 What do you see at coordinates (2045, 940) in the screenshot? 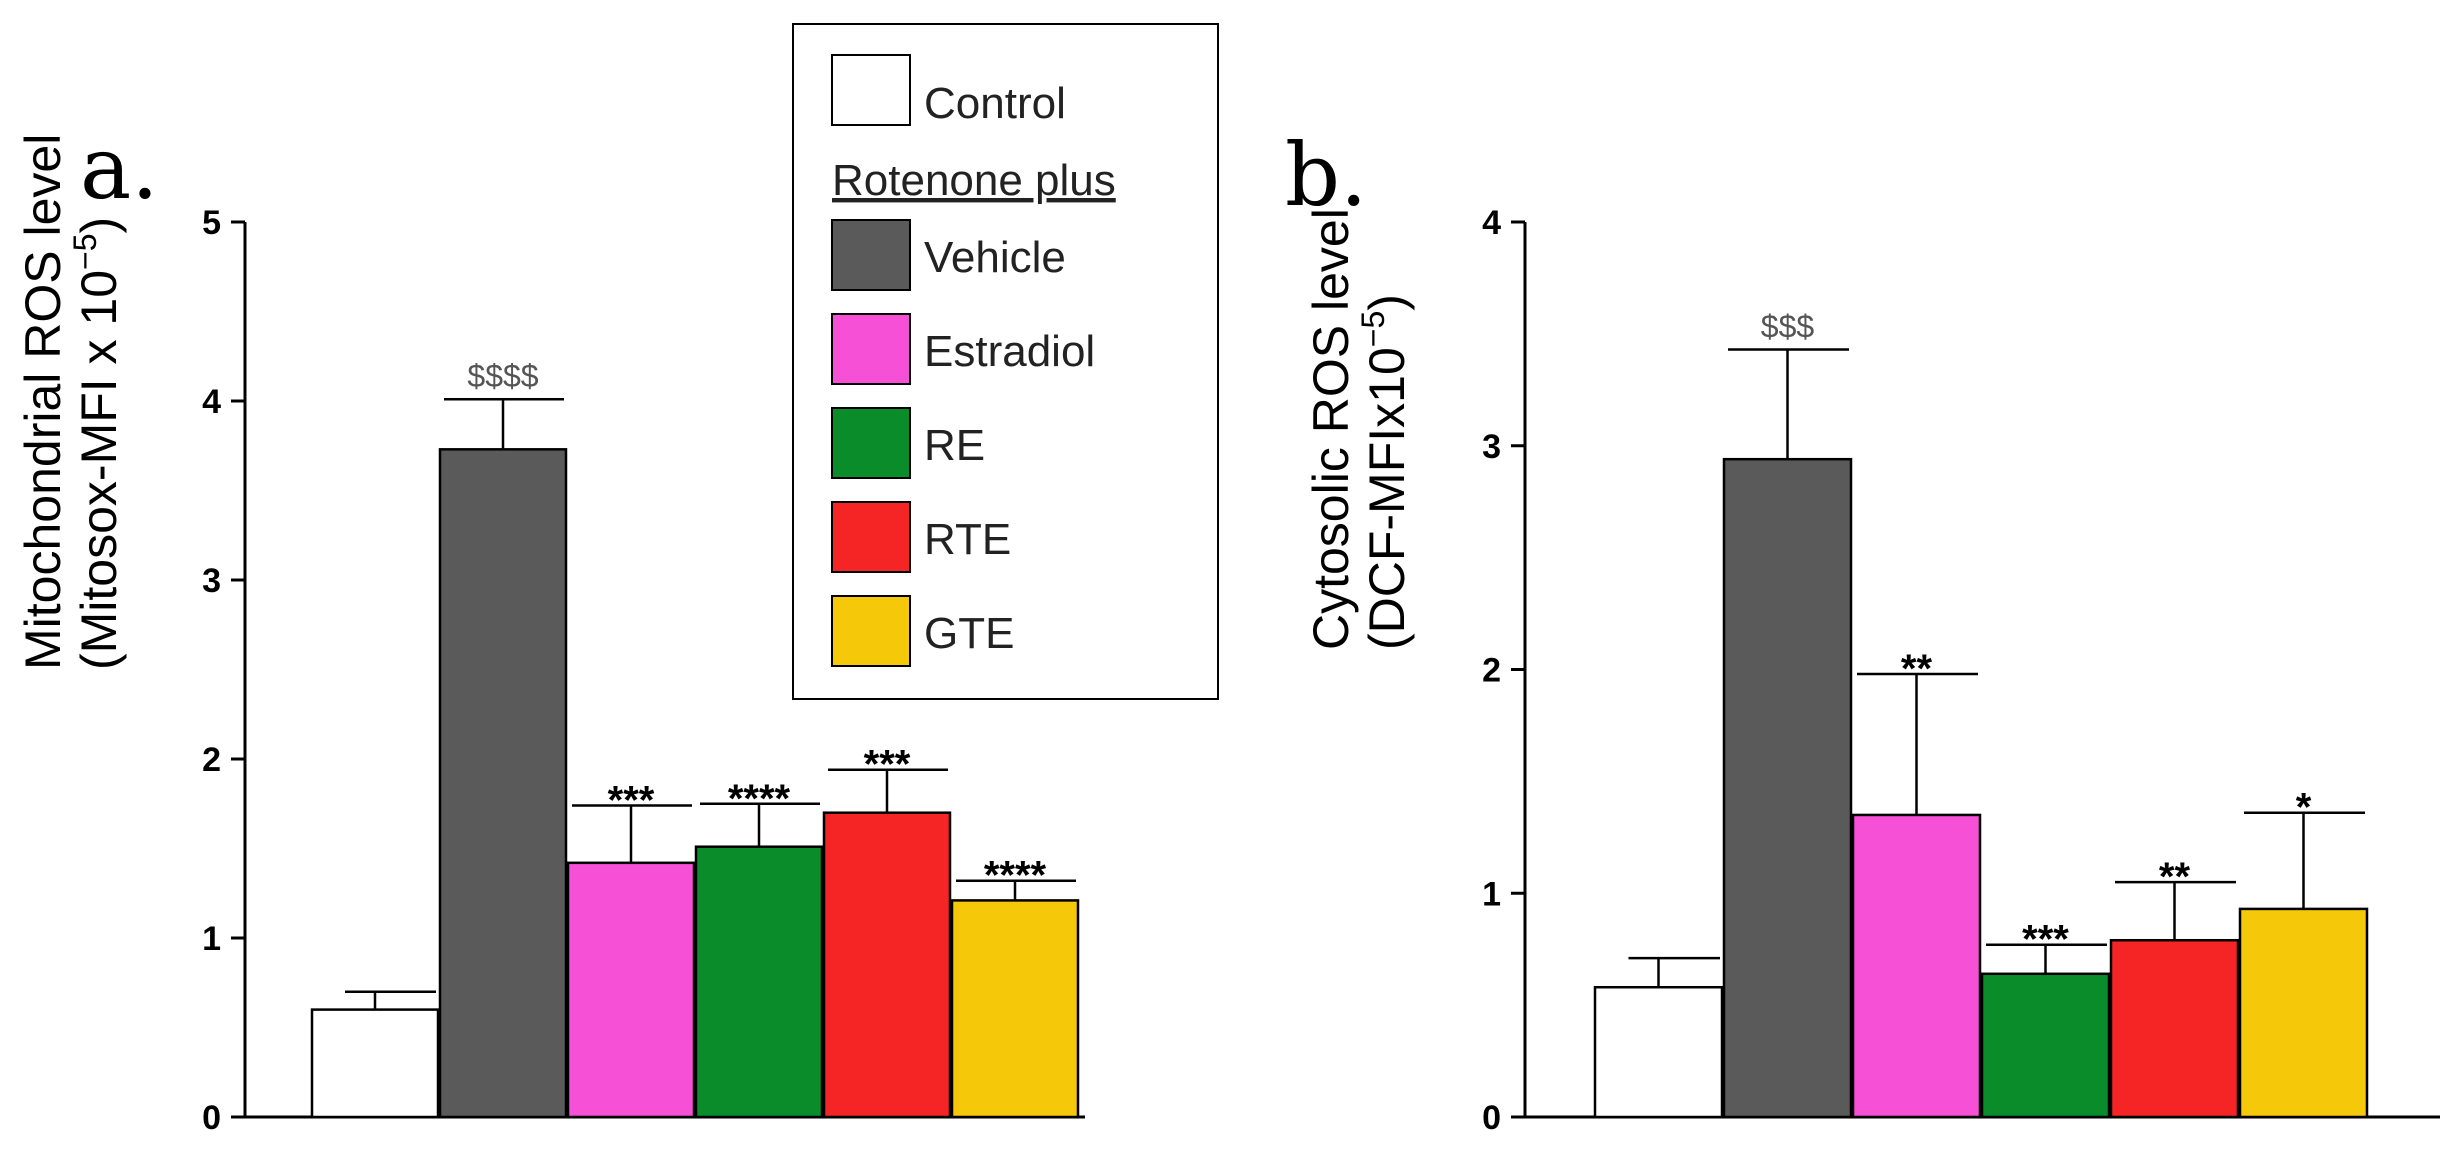
I see `panel-b-significance-re: ***` at bounding box center [2045, 940].